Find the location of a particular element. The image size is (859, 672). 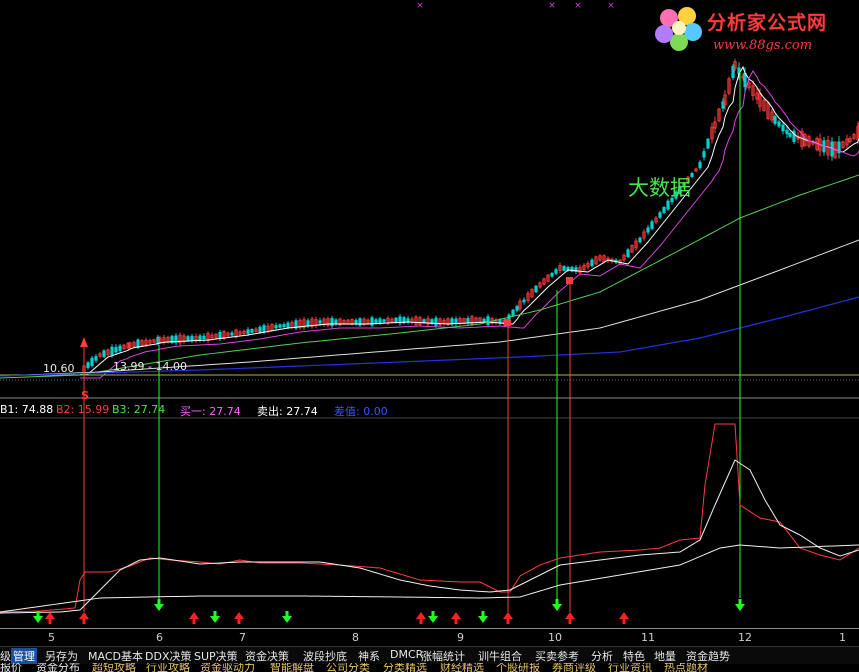

watermark-text: 大数据 is located at coordinates (659, 188).